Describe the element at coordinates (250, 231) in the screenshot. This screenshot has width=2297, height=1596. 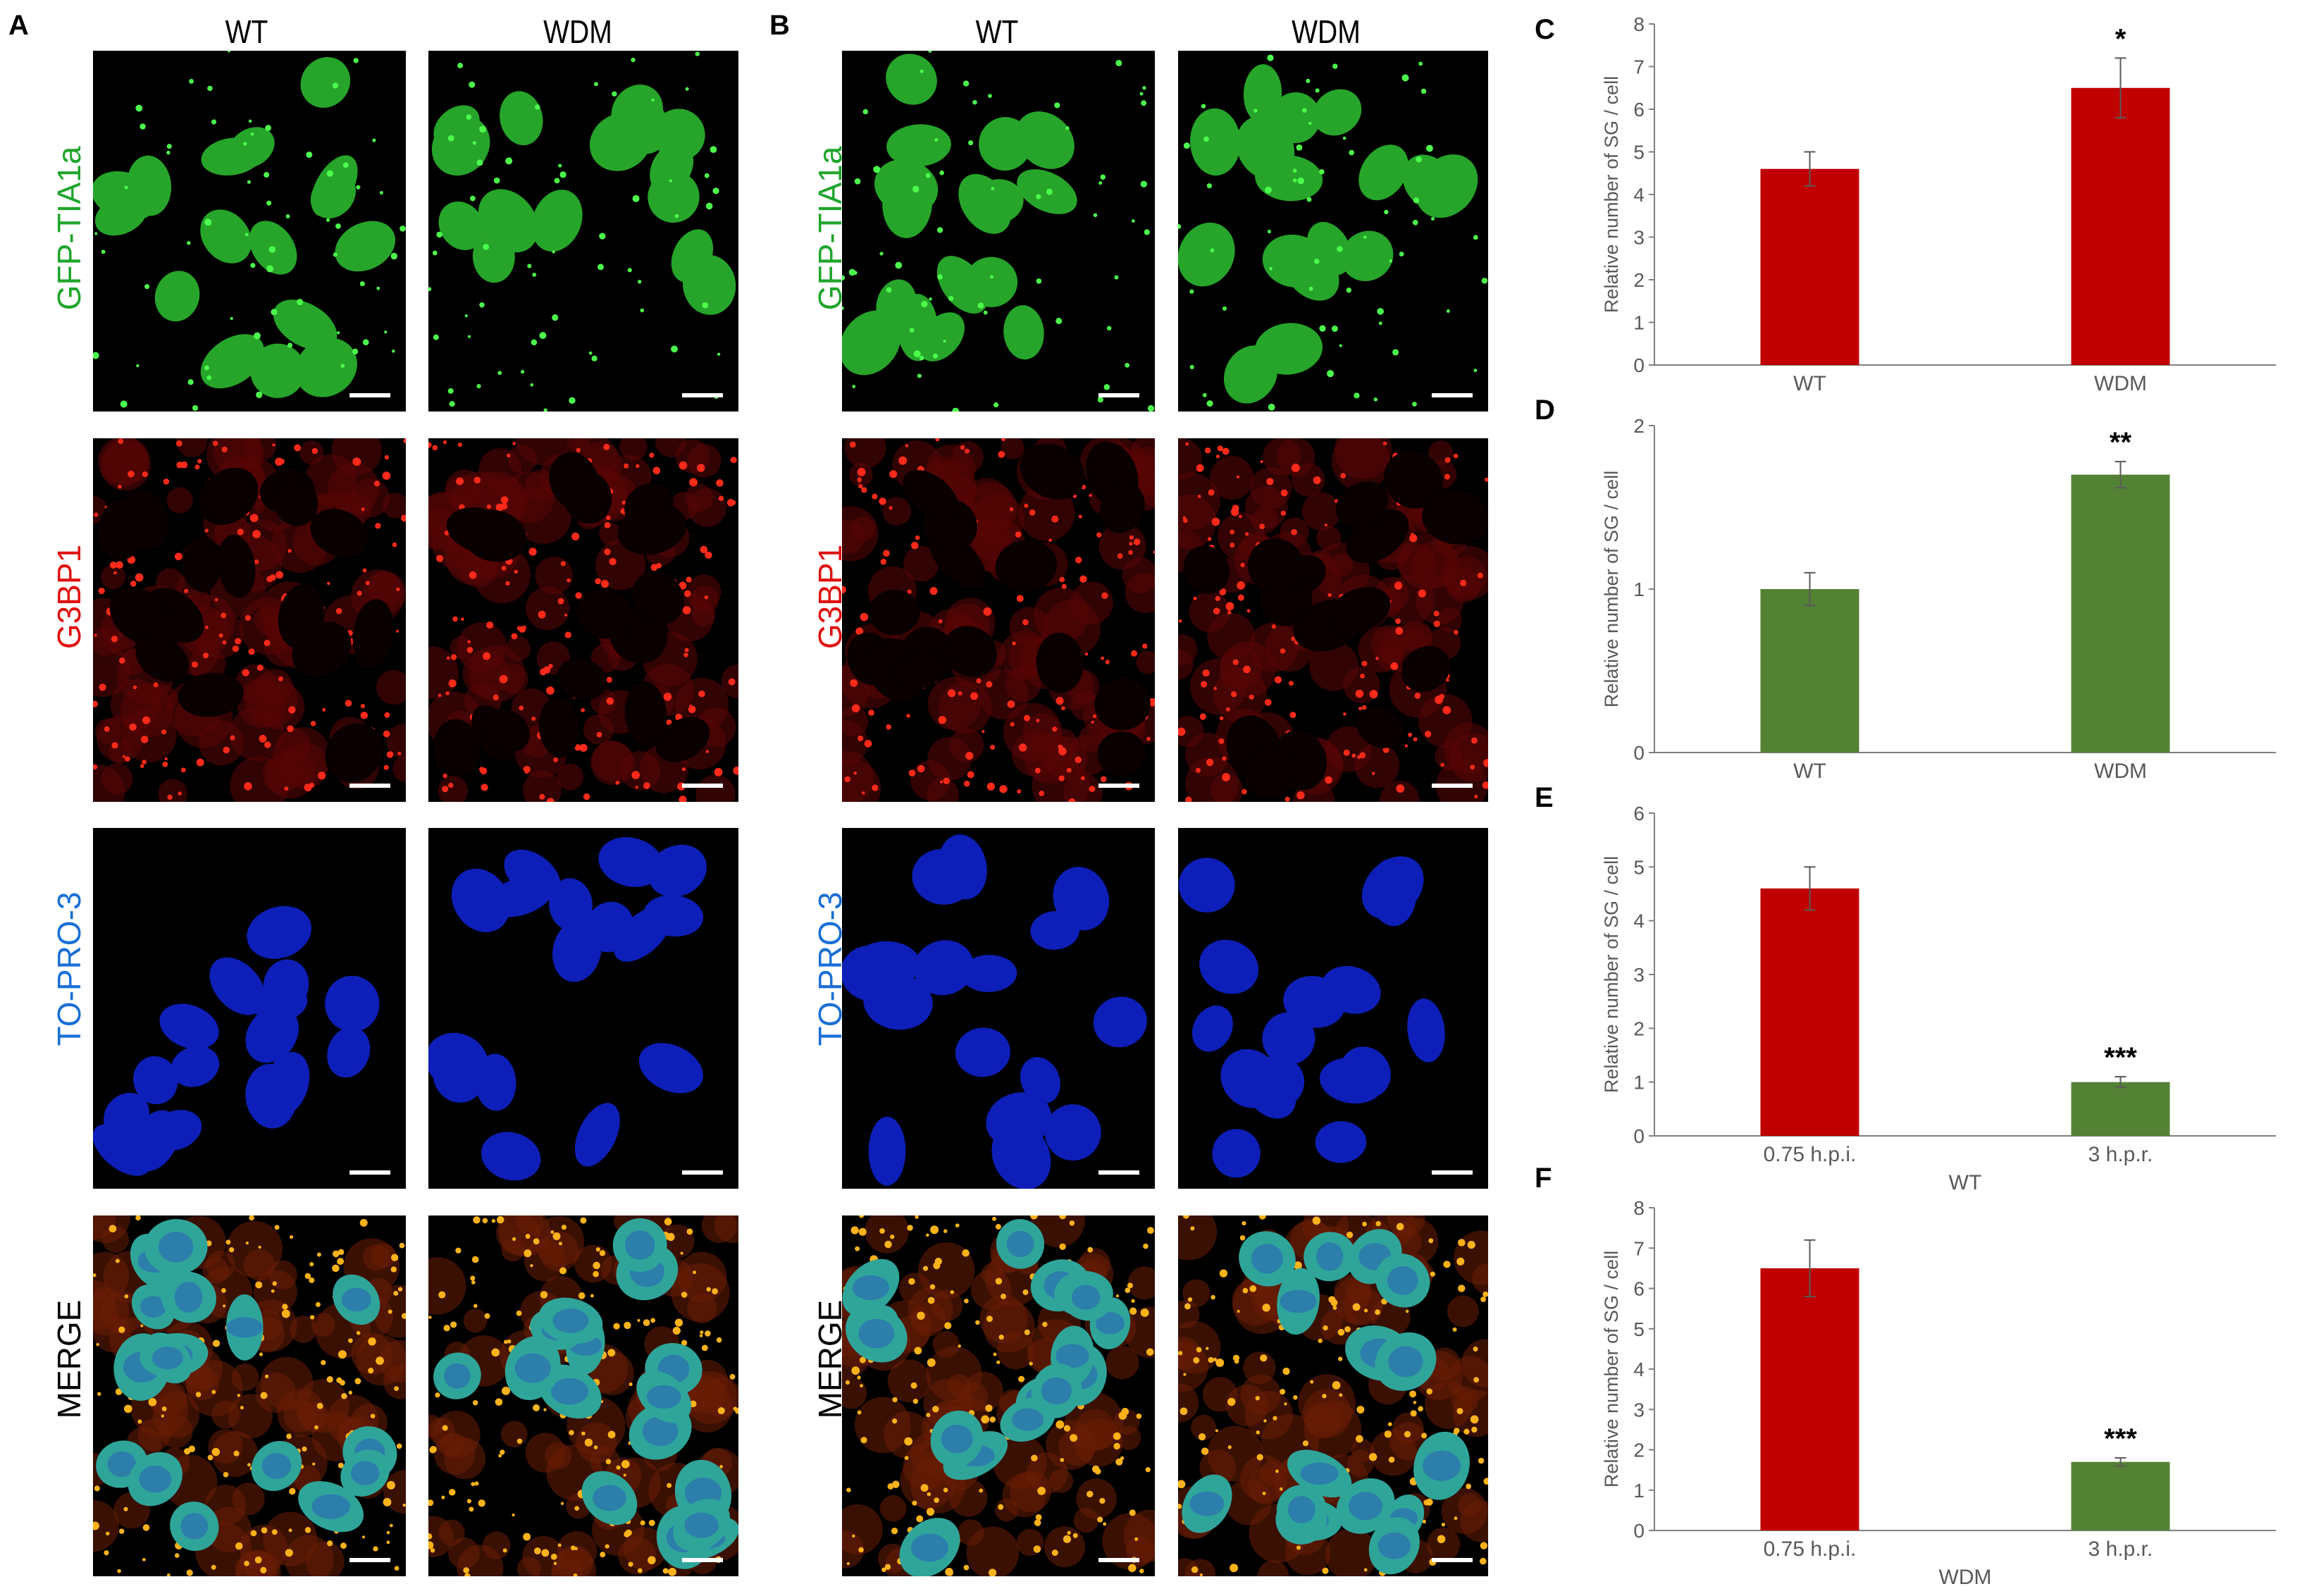
I see `micrograph-green-a-wt` at that location.